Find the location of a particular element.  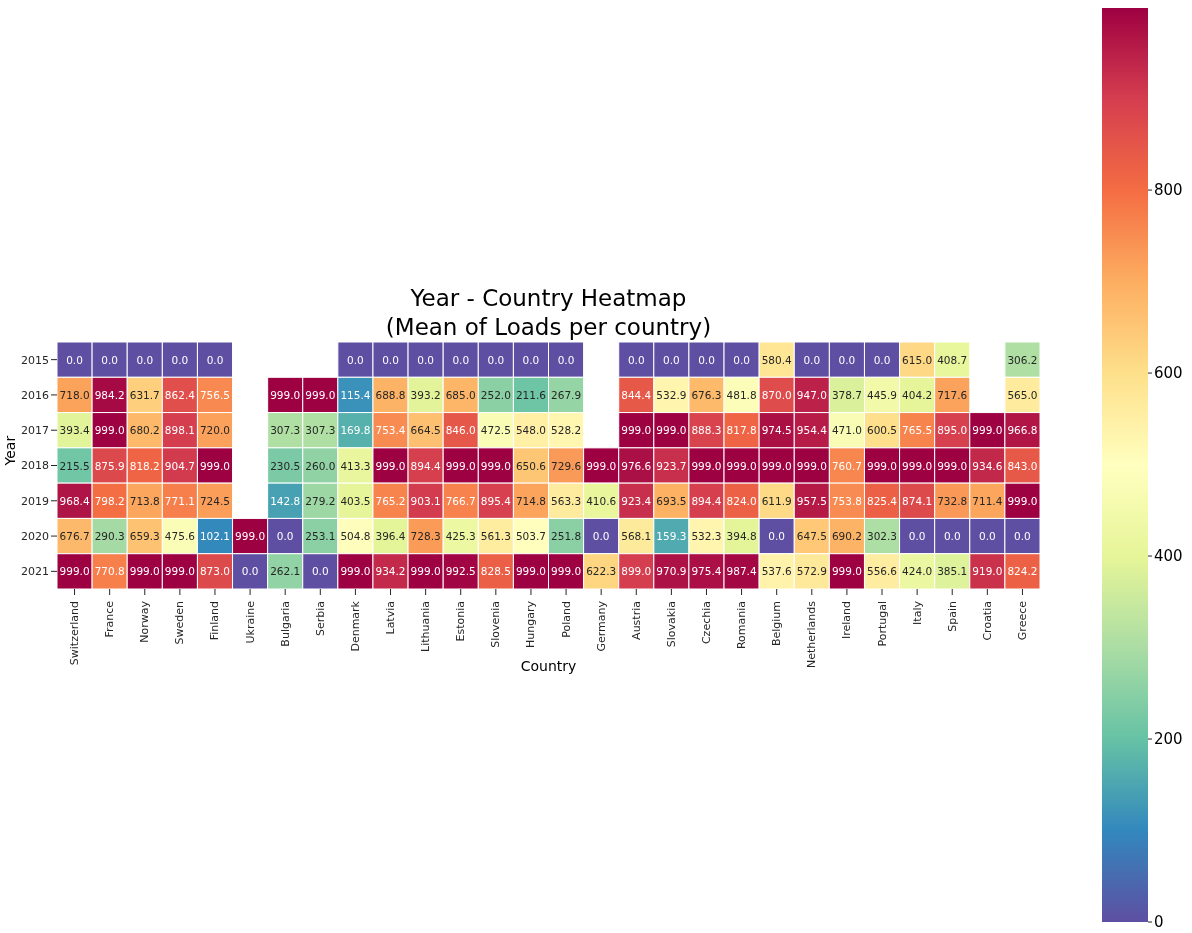

data-label: 600.5 is located at coordinates (882, 430).